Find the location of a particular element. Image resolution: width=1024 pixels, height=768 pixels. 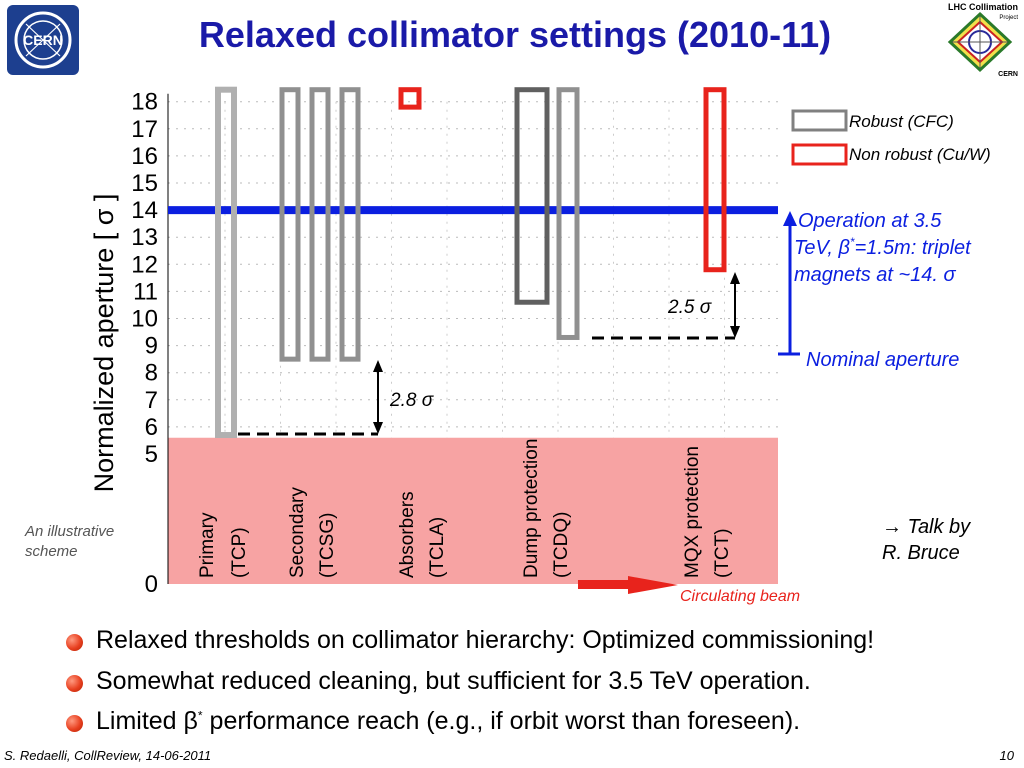

y-tick-label: 9 is located at coordinates (151, 346).